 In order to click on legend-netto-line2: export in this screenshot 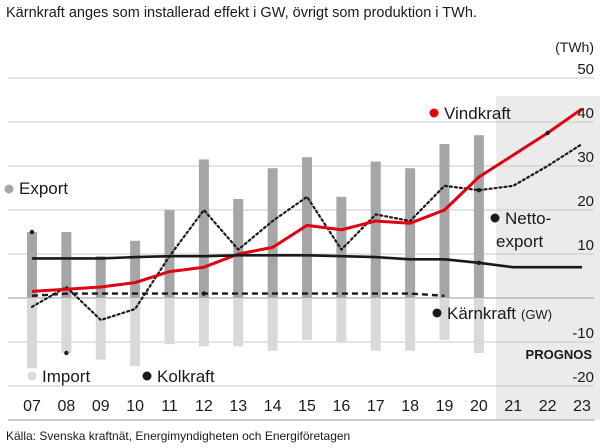, I will do `click(520, 241)`.